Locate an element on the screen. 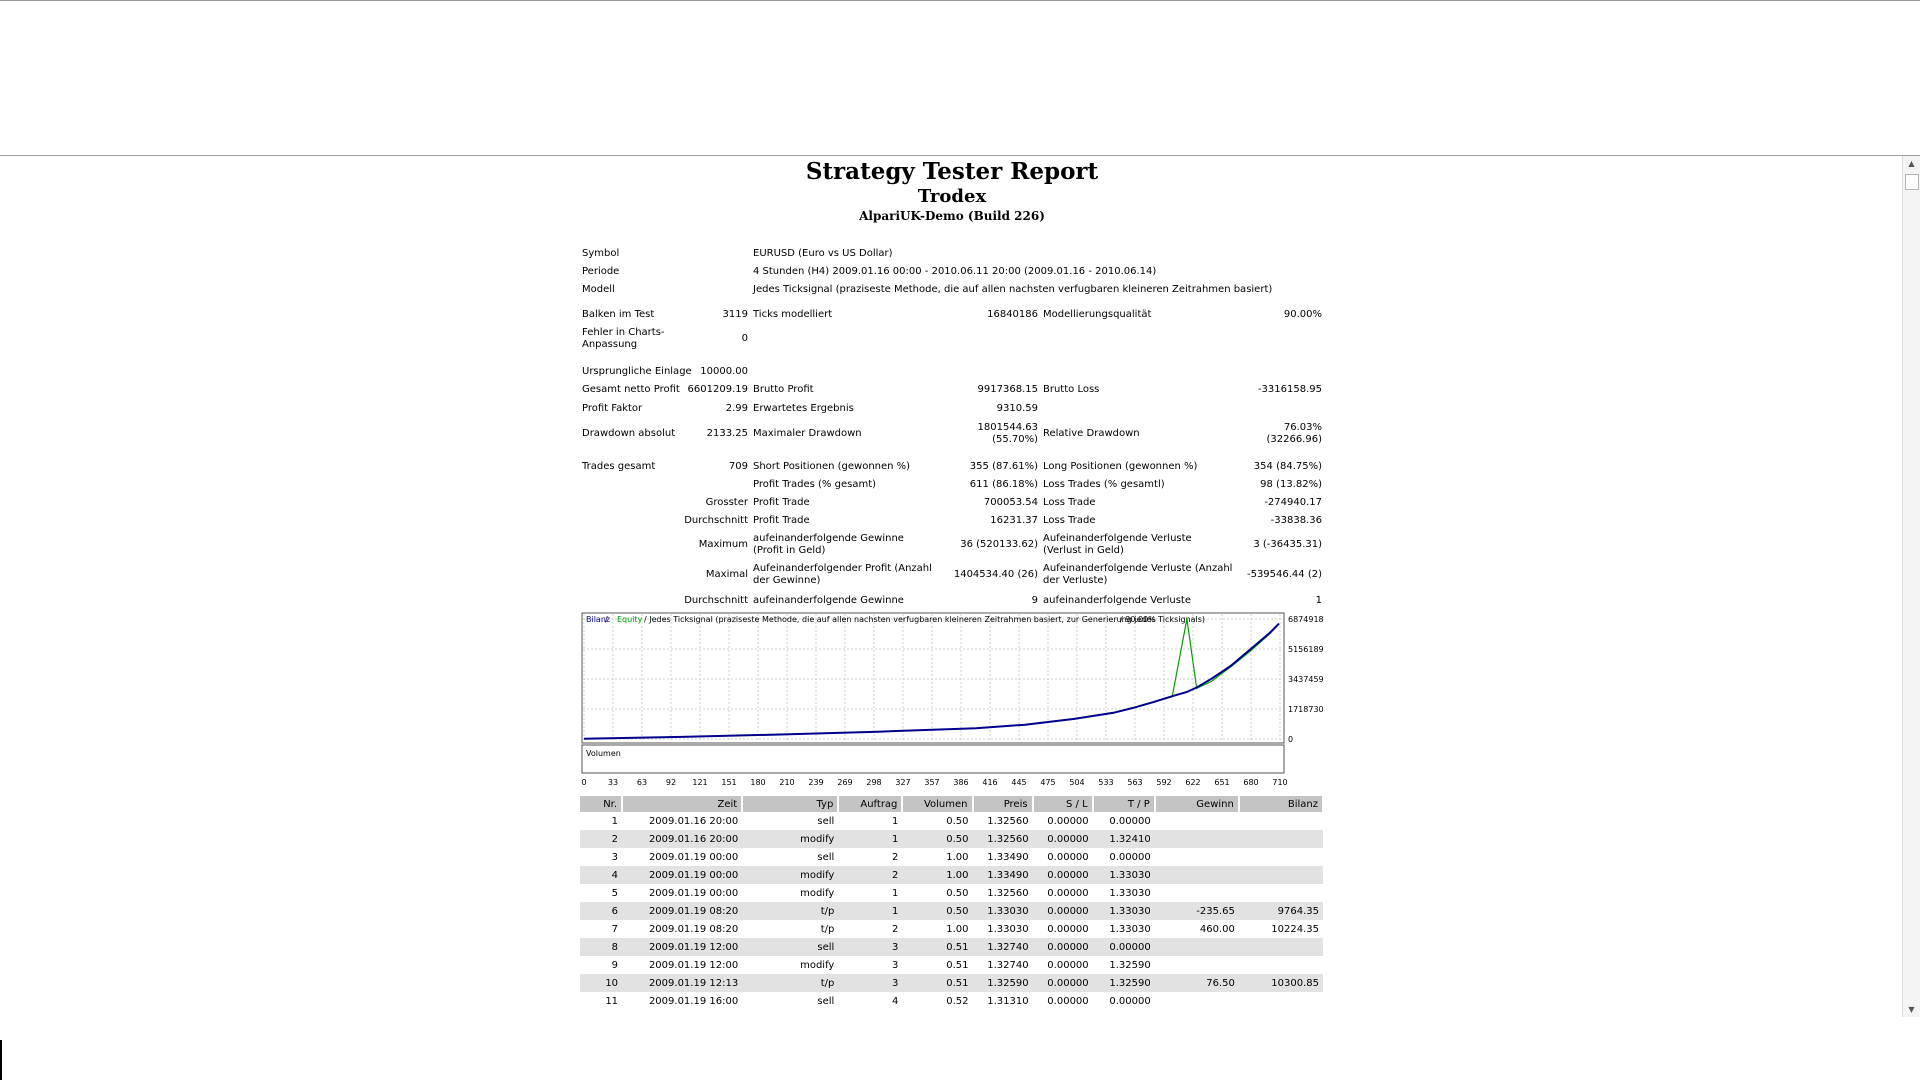 The image size is (1920, 1080). table-cell: 0.52 is located at coordinates (957, 1001).